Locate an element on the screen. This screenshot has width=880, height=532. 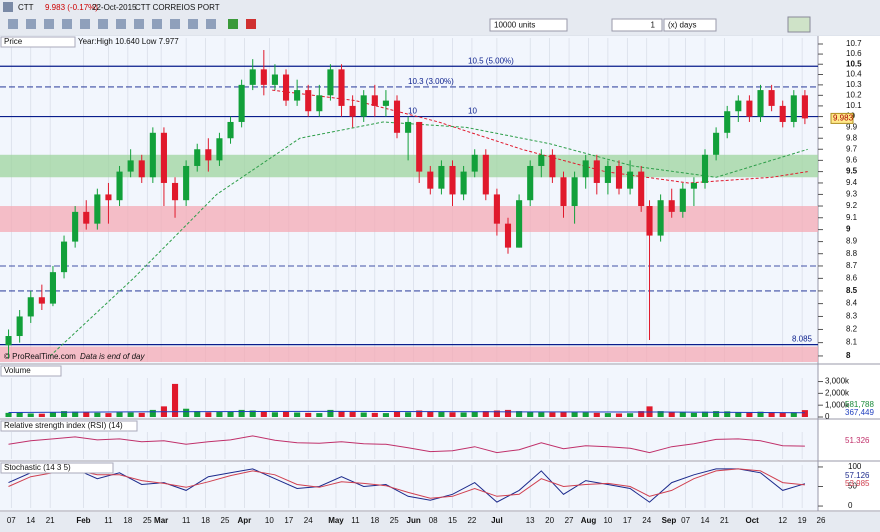
x-tick-label: Feb is located at coordinates (83, 520).